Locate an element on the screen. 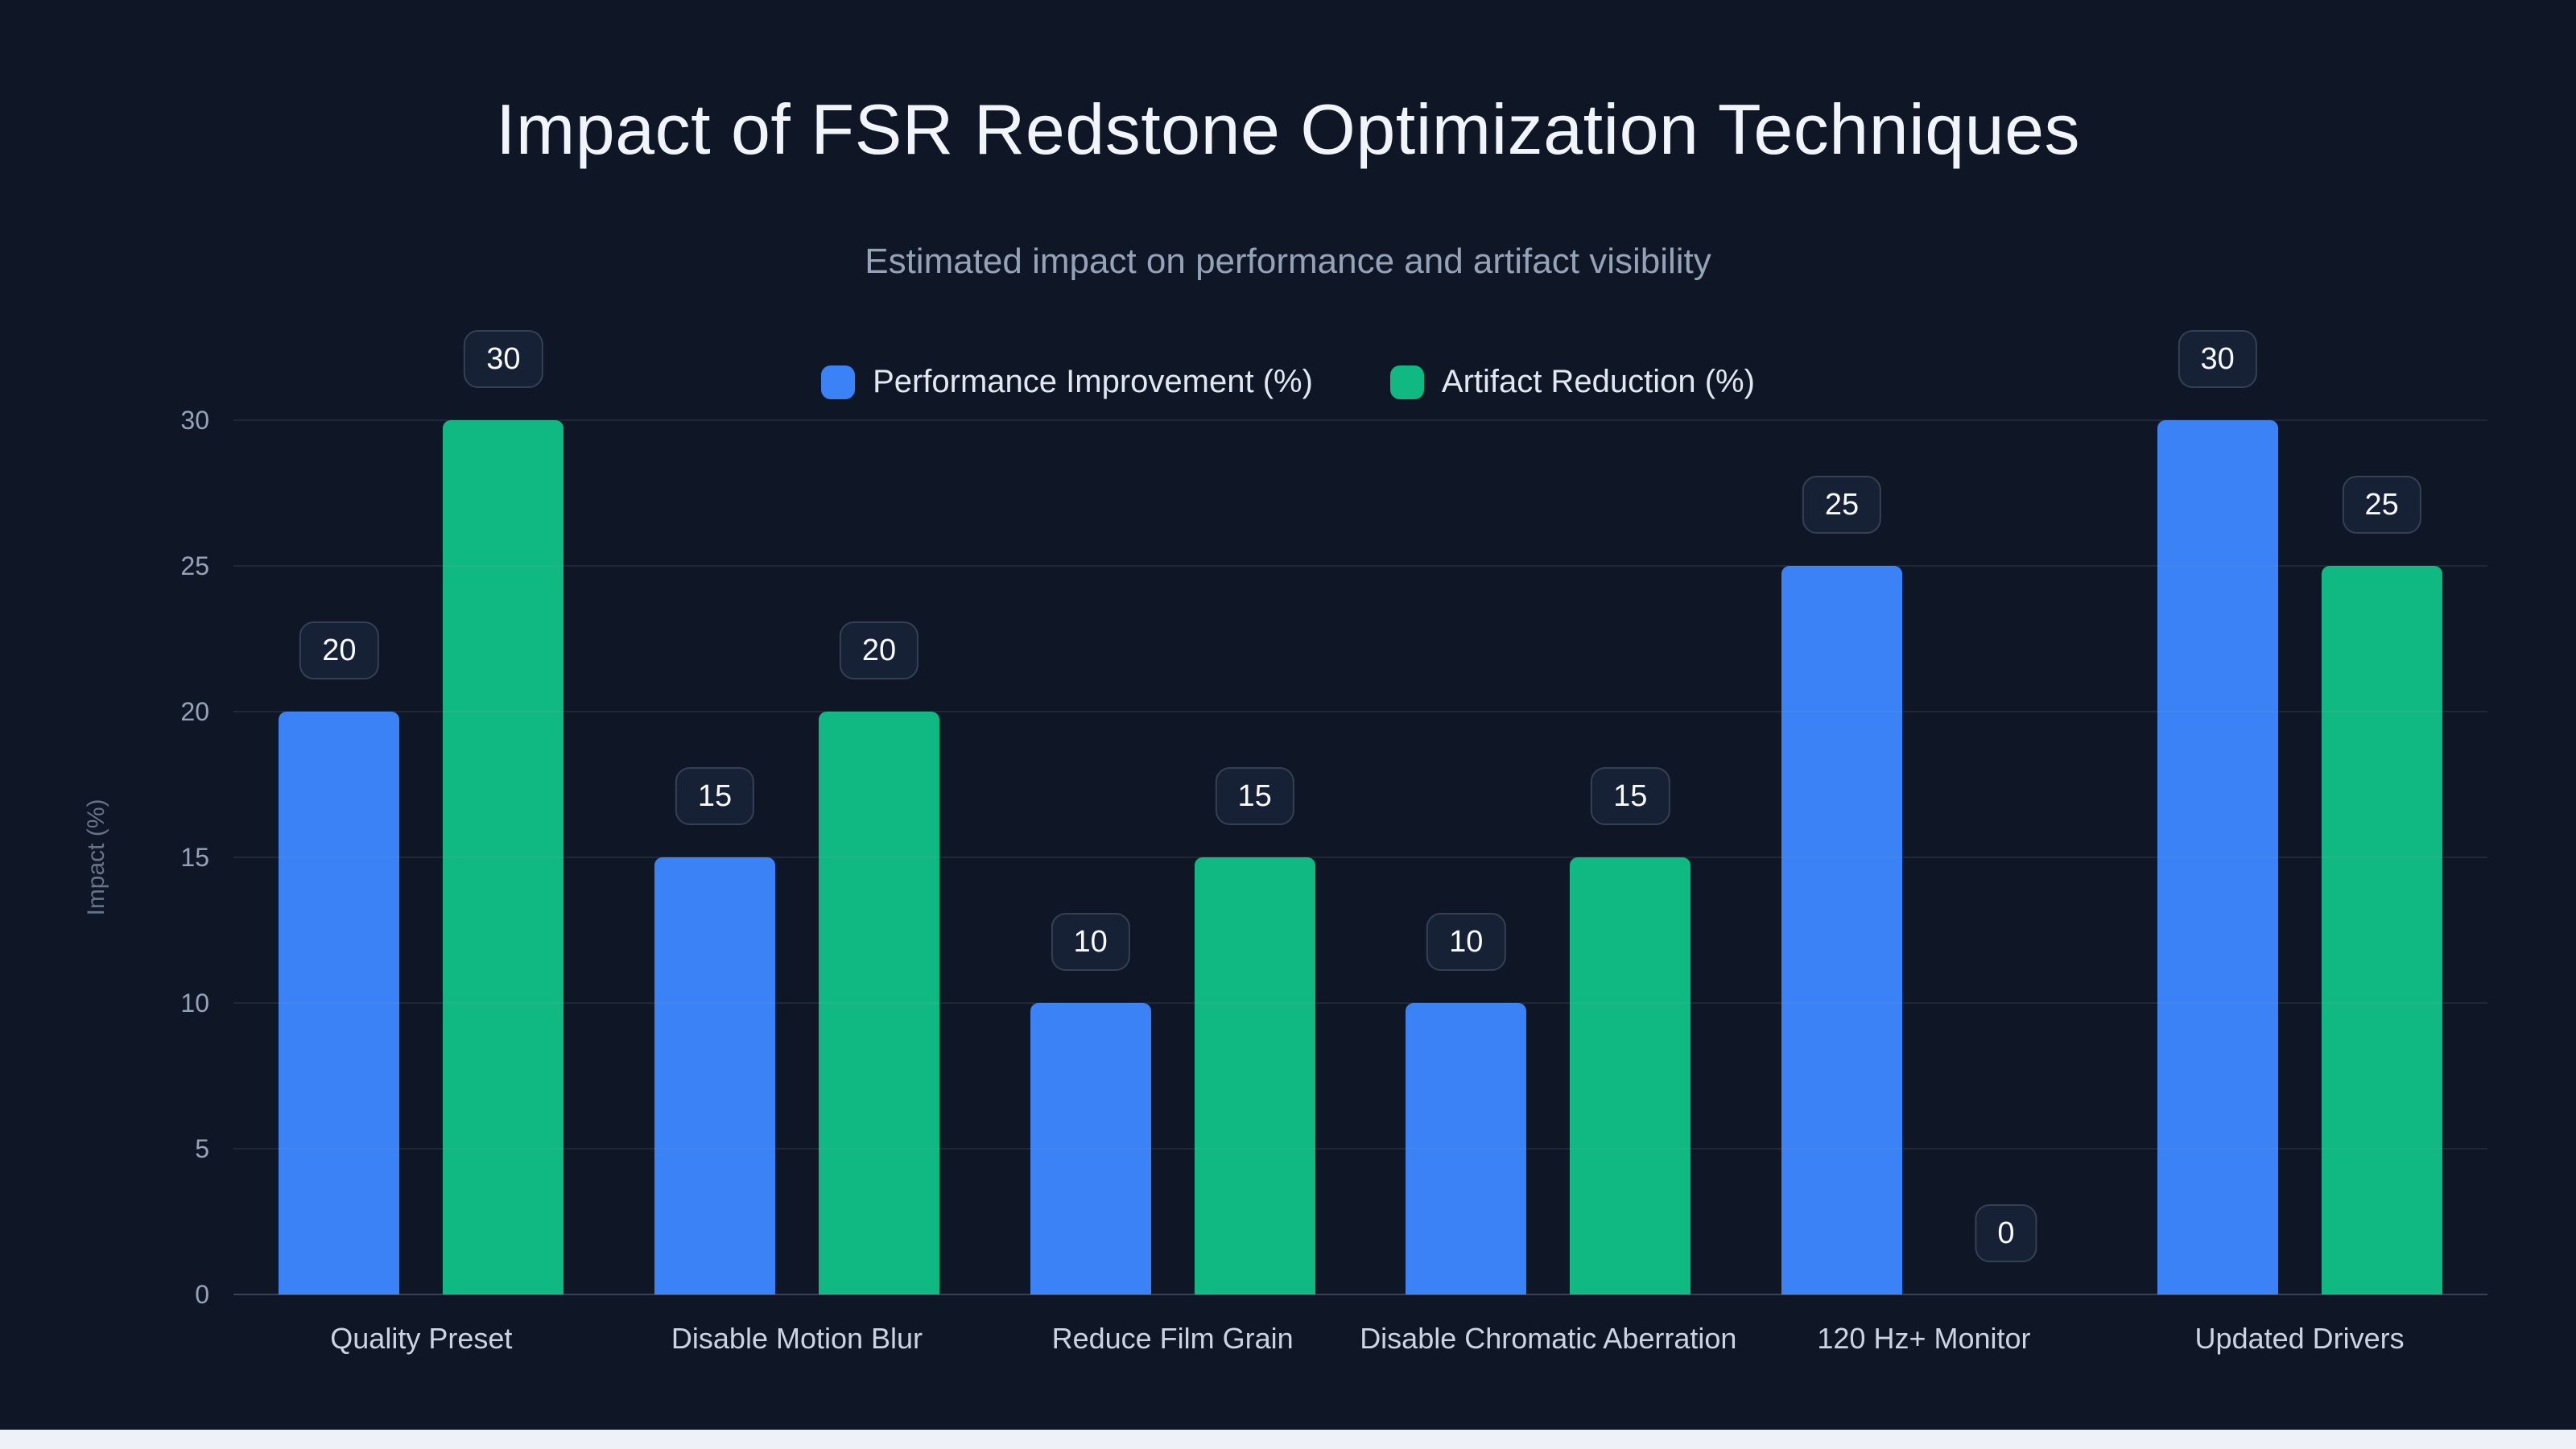 The height and width of the screenshot is (1449, 2576). y-tick-label: 5 is located at coordinates (202, 1148).